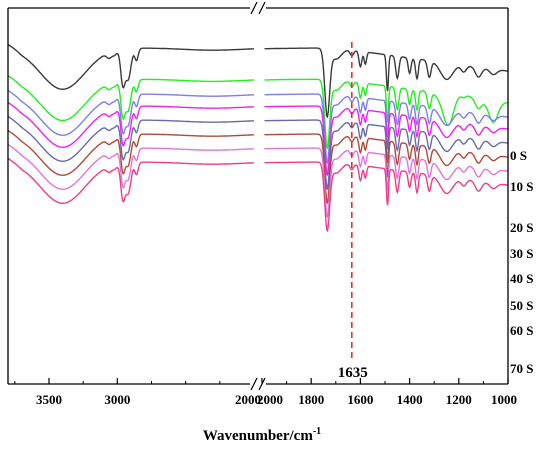 This screenshot has height=450, width=550. What do you see at coordinates (459, 399) in the screenshot?
I see `x-tick-label-1200: 1200` at bounding box center [459, 399].